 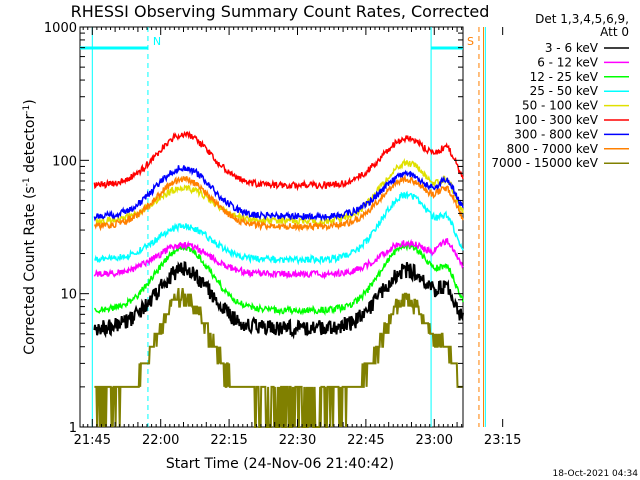 What do you see at coordinates (564, 91) in the screenshot?
I see `legend-label: 25 - 50 keV` at bounding box center [564, 91].